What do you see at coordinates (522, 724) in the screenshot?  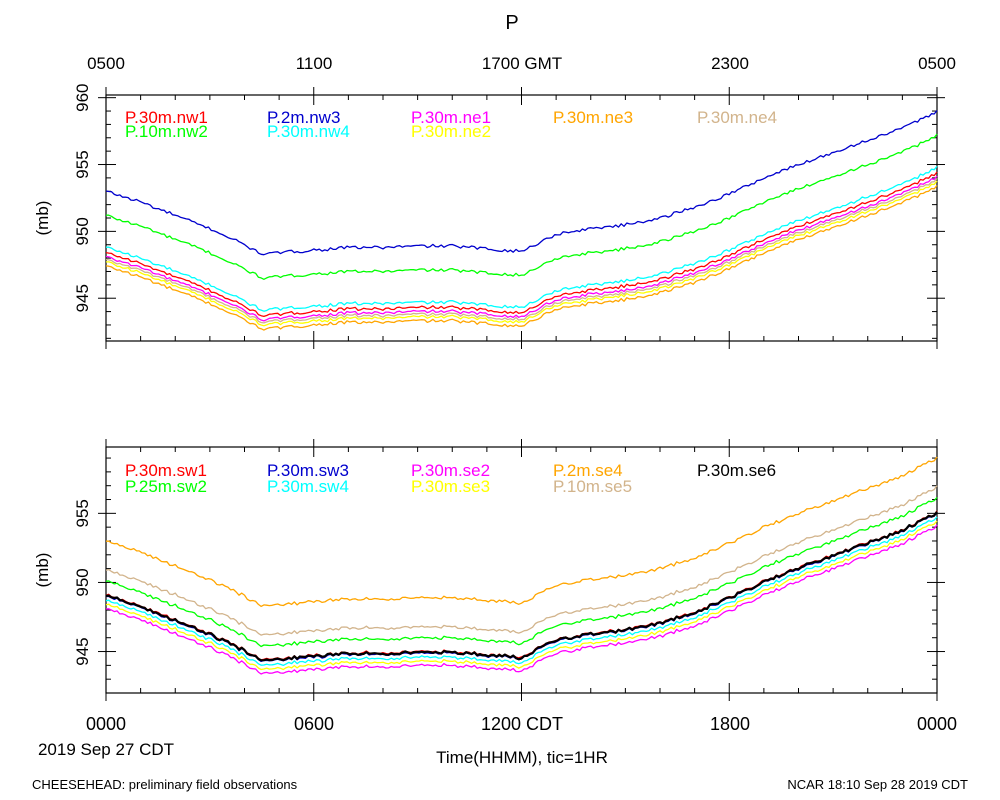 I see `bottom-tick-label: 1200 CDT` at bounding box center [522, 724].